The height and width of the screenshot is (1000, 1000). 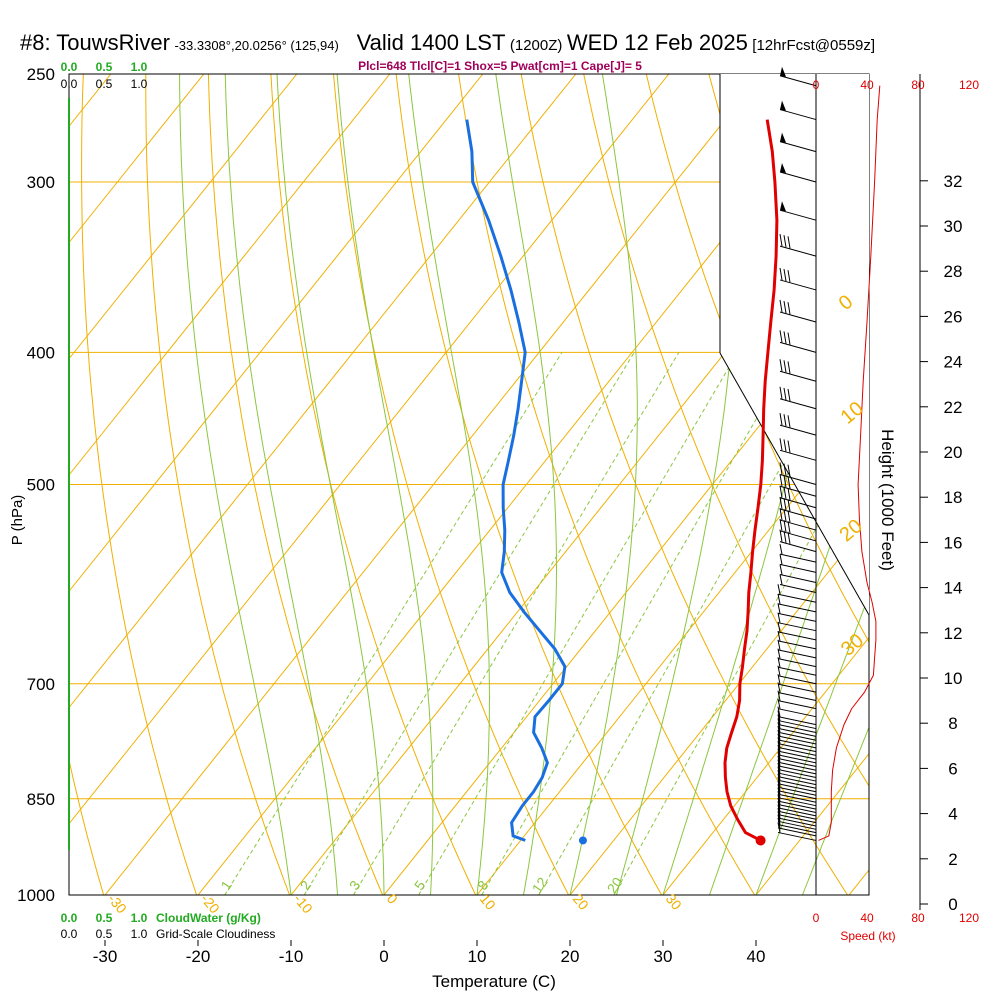 I want to click on surface-temperature-dot, so click(x=760, y=840).